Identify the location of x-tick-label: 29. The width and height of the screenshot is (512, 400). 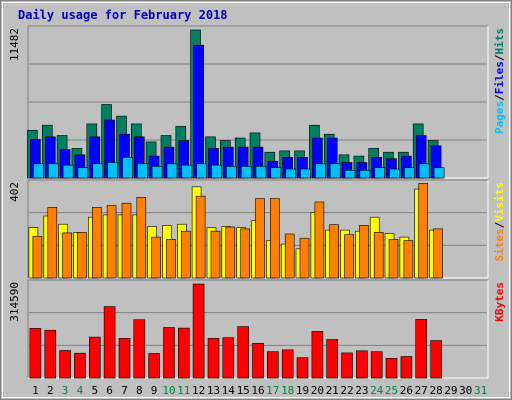
(450, 390).